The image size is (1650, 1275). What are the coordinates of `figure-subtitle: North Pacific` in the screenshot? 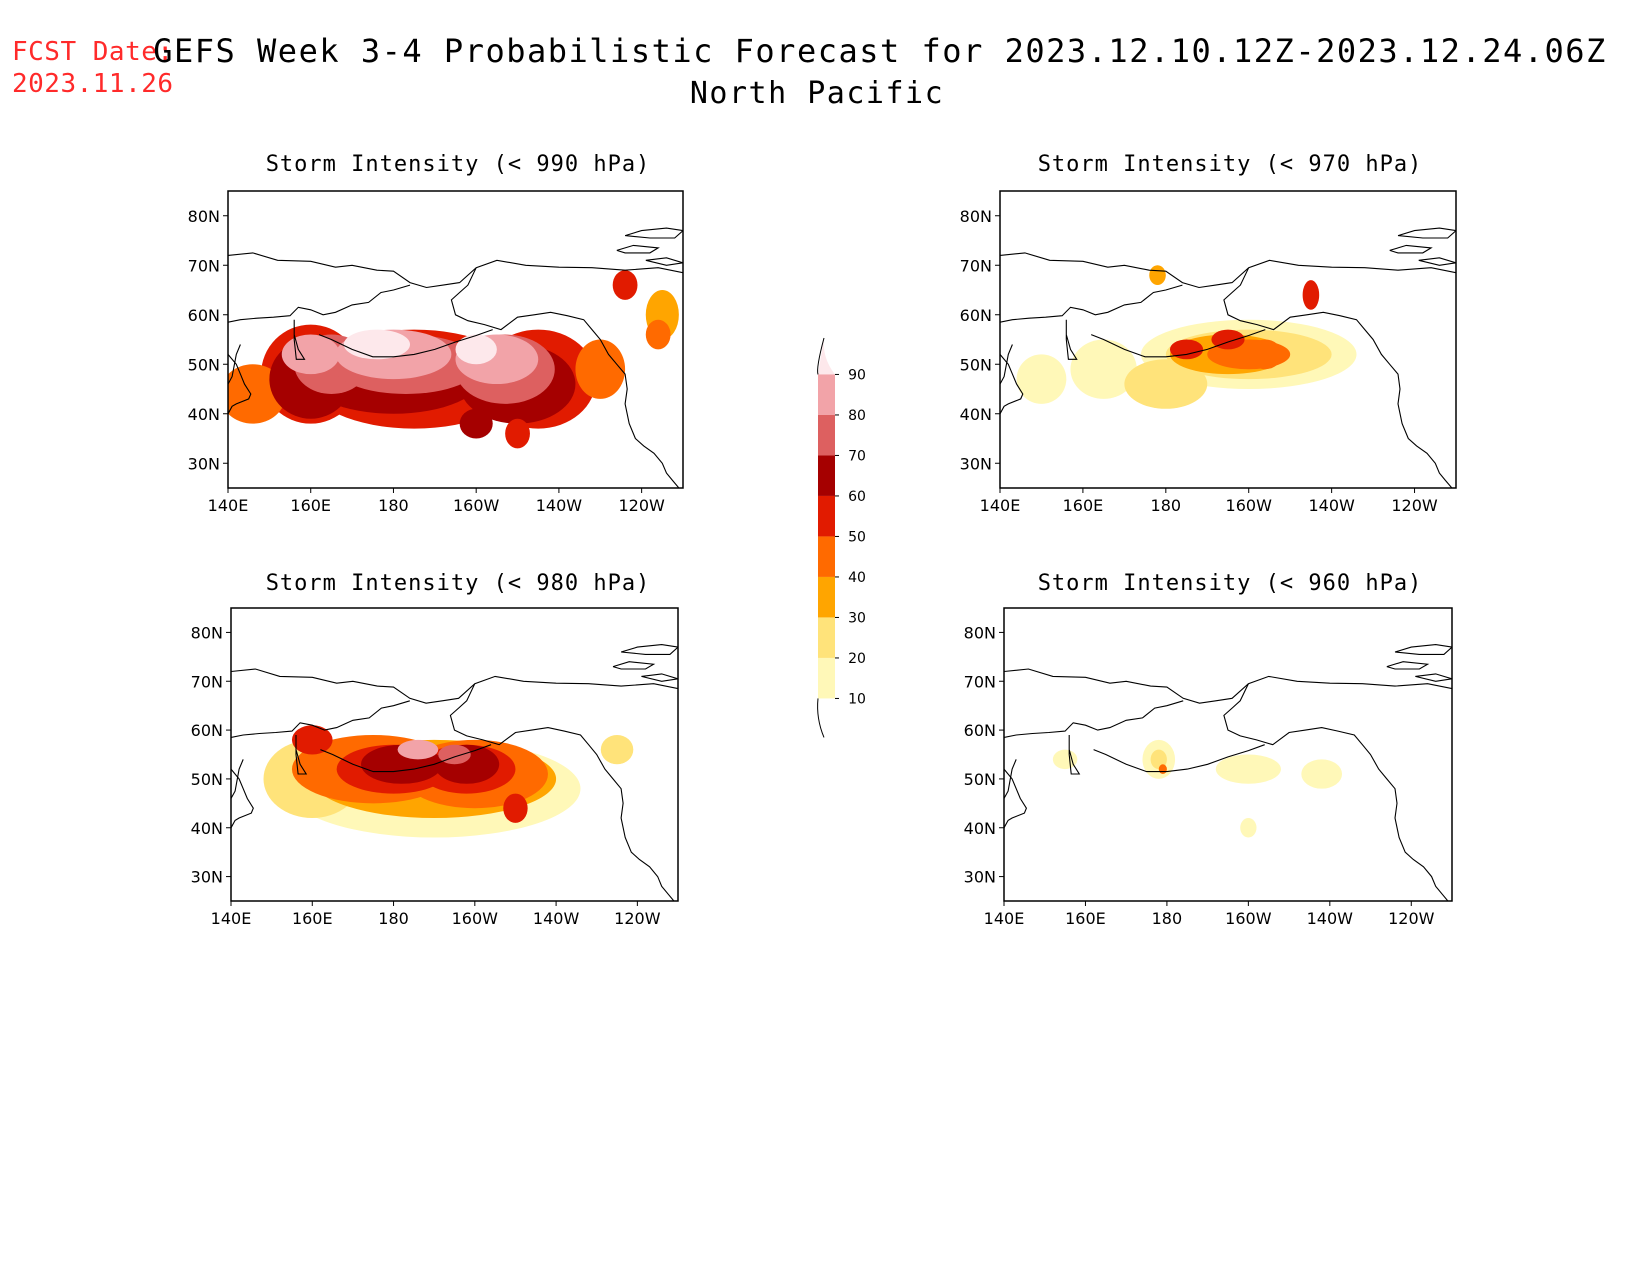 It's located at (817, 93).